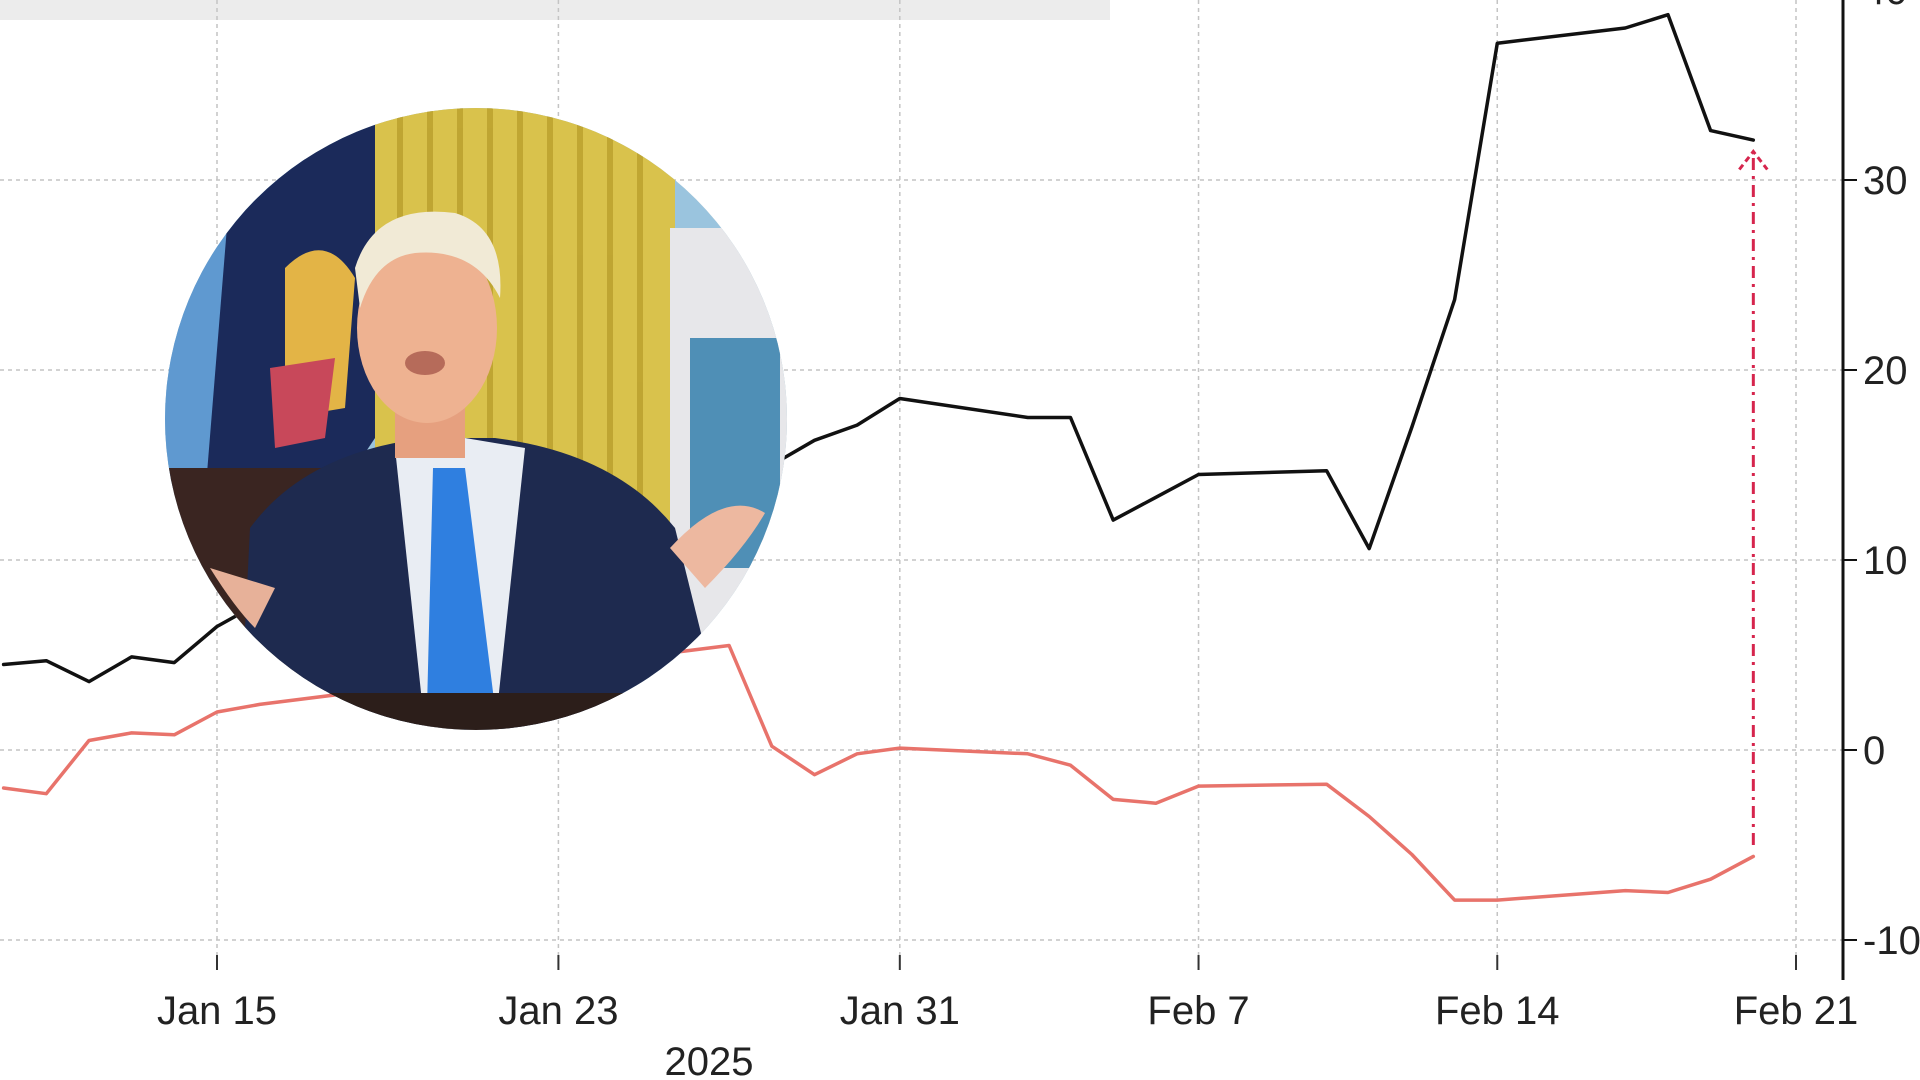 Image resolution: width=1920 pixels, height=1080 pixels. What do you see at coordinates (1753, 160) in the screenshot?
I see `annotation-arrow-head` at bounding box center [1753, 160].